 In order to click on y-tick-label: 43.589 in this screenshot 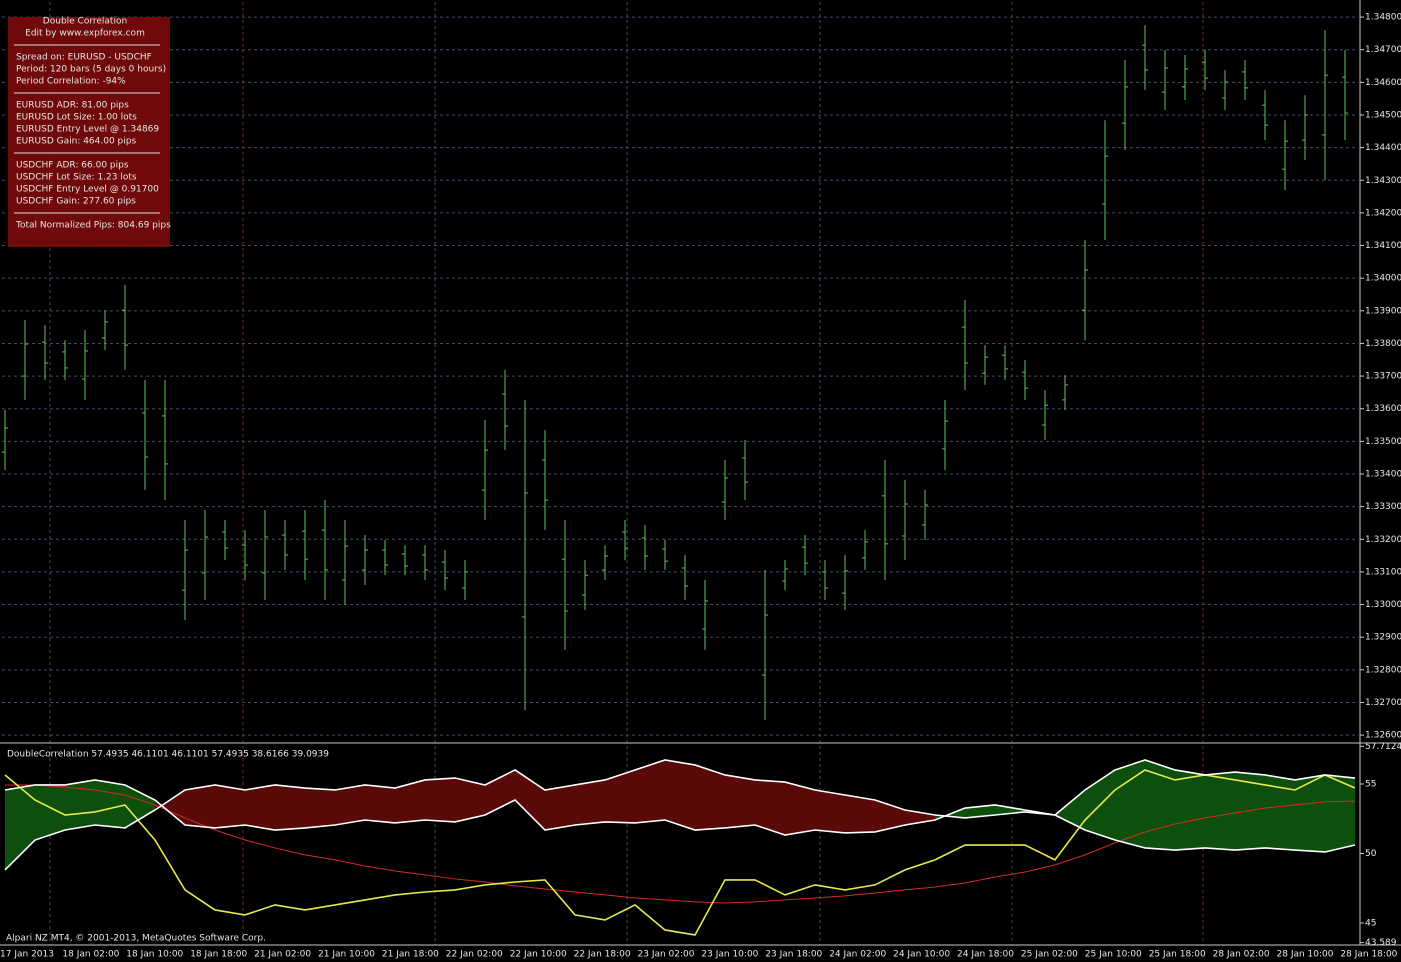, I will do `click(1381, 943)`.